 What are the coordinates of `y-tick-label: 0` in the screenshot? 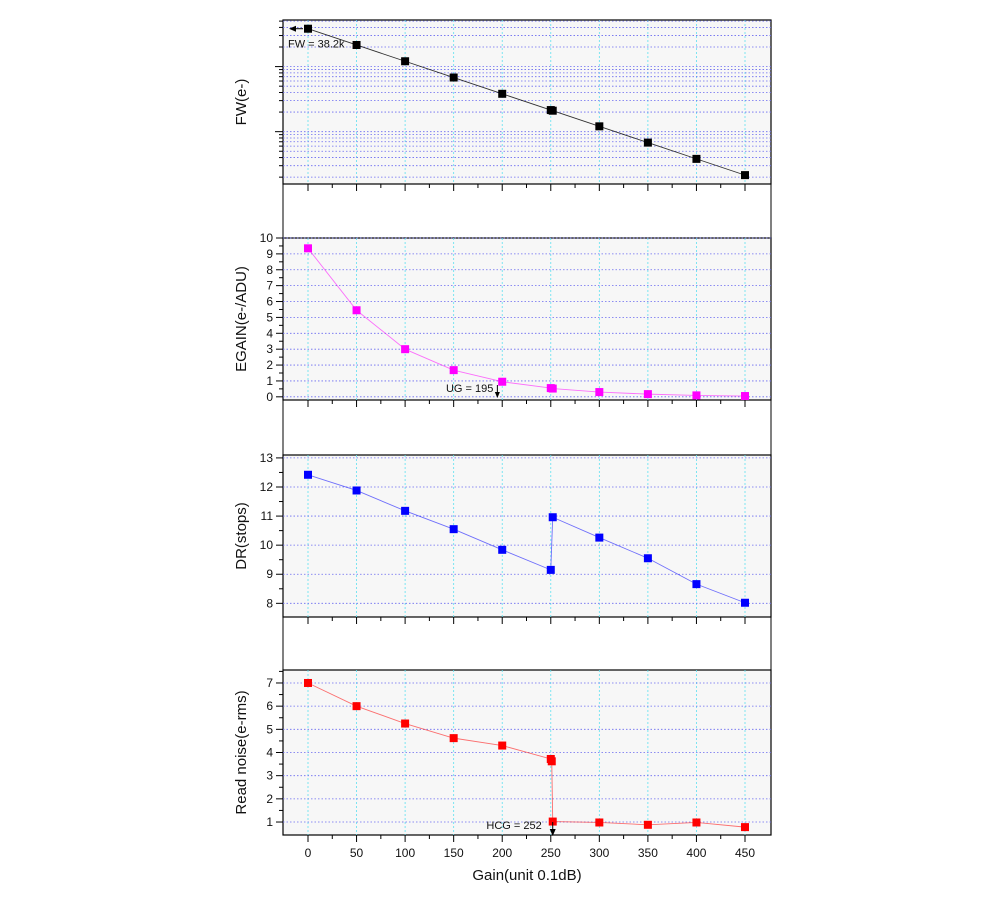 It's located at (269, 397).